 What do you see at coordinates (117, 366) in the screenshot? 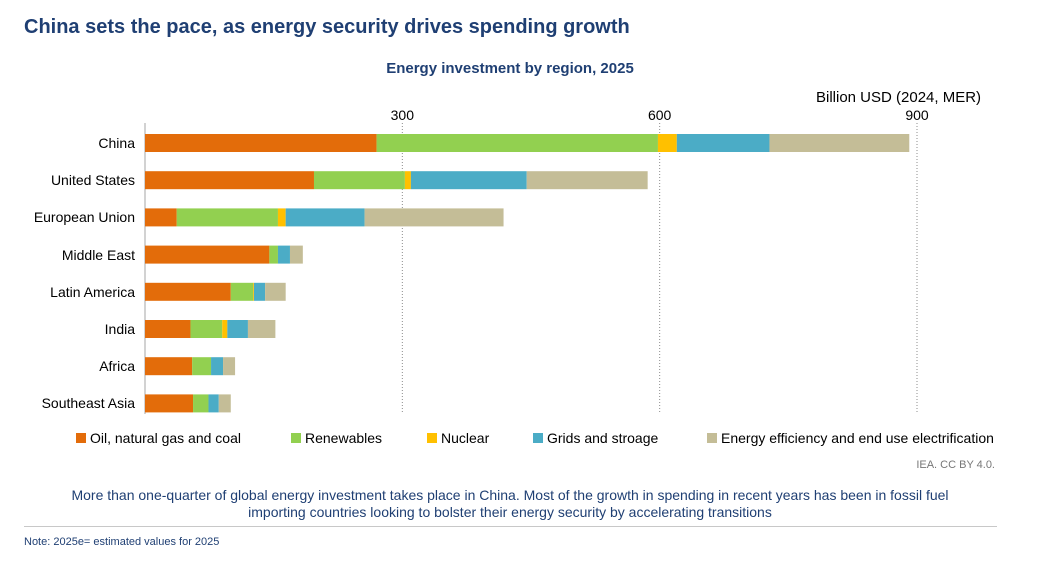
I see `category-label: Africa` at bounding box center [117, 366].